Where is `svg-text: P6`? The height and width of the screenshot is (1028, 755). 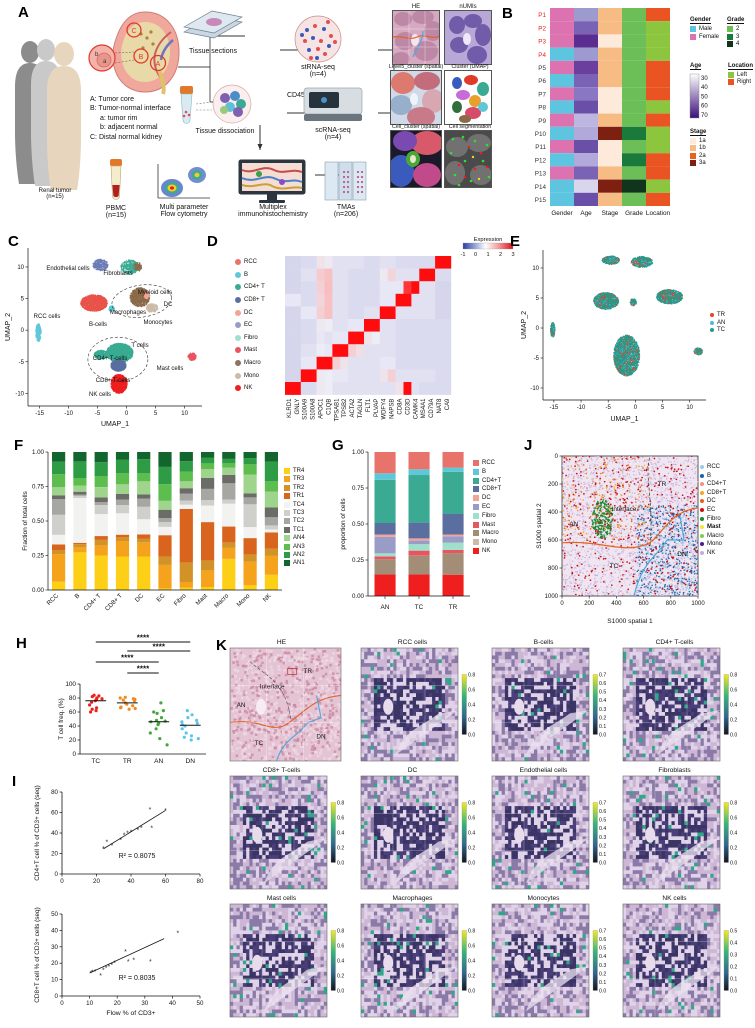 svg-text: P6 is located at coordinates (542, 81).